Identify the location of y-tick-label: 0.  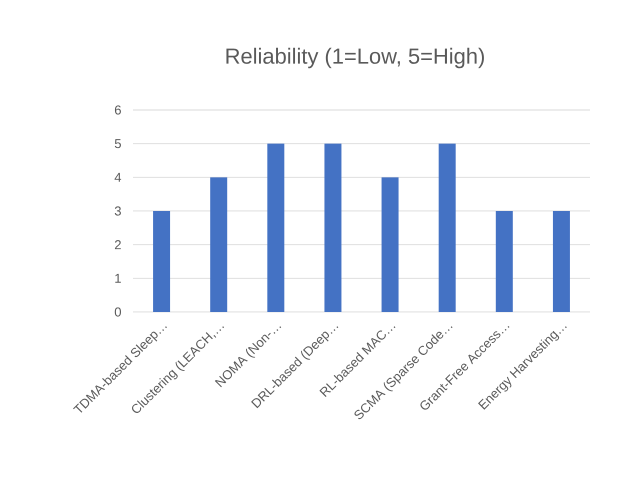
(117, 312).